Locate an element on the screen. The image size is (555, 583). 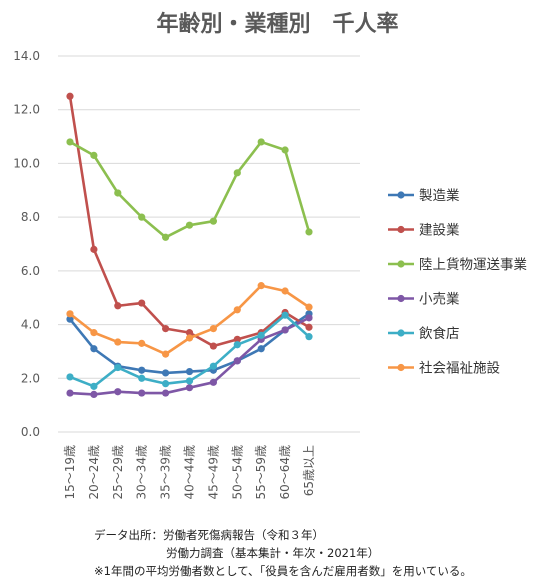
x-tick-label: 40～44歳 is located at coordinates (190, 472).